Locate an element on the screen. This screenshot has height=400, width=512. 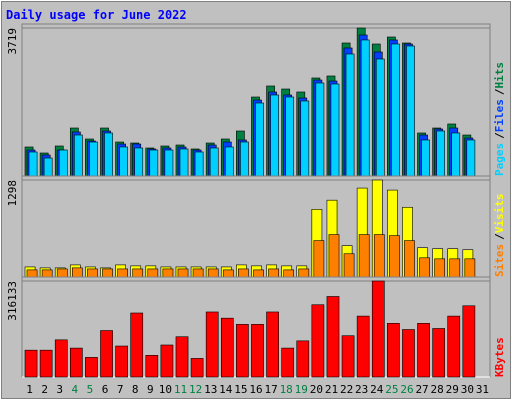
chart-title: Daily usage for June 2022 is located at coordinates (96, 15).